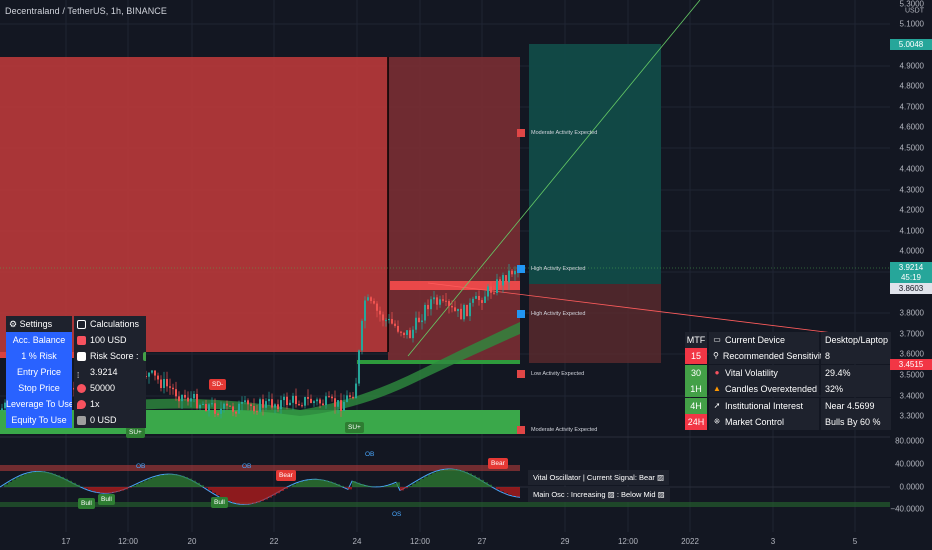 Image resolution: width=932 pixels, height=550 pixels. What do you see at coordinates (599, 494) in the screenshot?
I see `oscillator-status-box: Main Osc : Increasing ▨ : Below Mid ▨` at bounding box center [599, 494].